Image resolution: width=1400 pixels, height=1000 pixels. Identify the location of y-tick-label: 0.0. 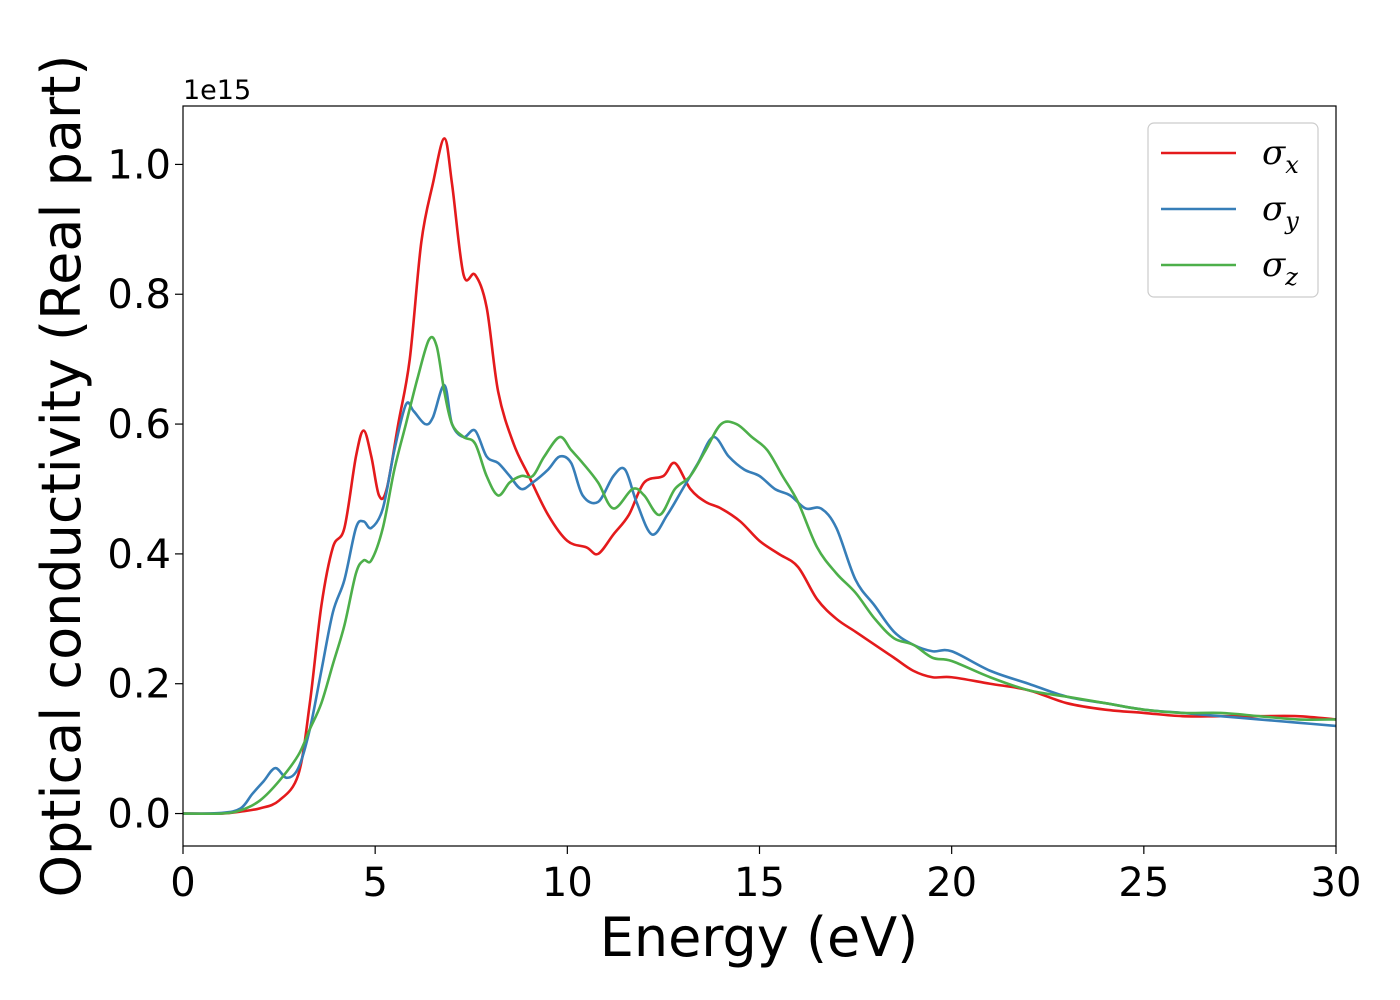
(139, 815).